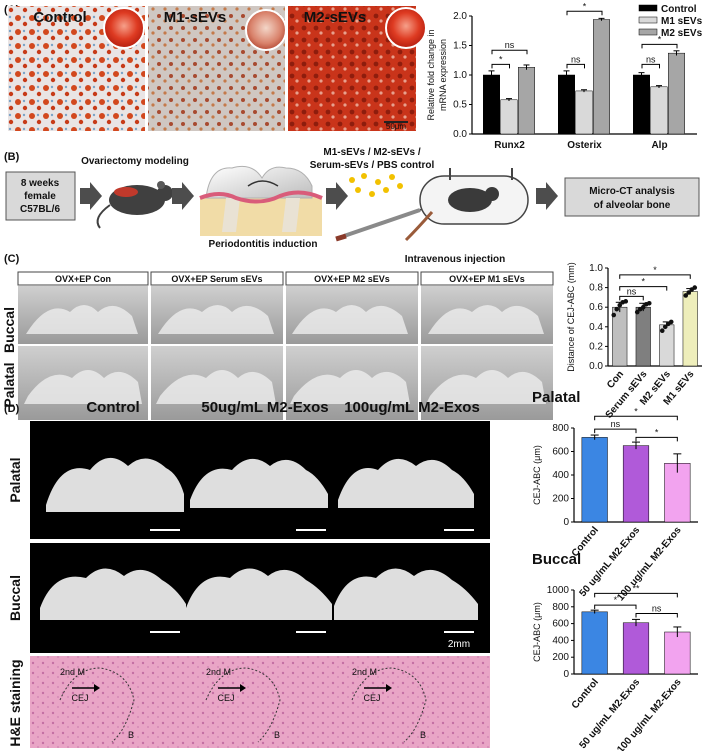 This screenshot has width=709, height=751. What do you see at coordinates (217, 345) in the screenshot?
I see `ct-column-serum: OVX+EP Serum sEVs` at bounding box center [217, 345].